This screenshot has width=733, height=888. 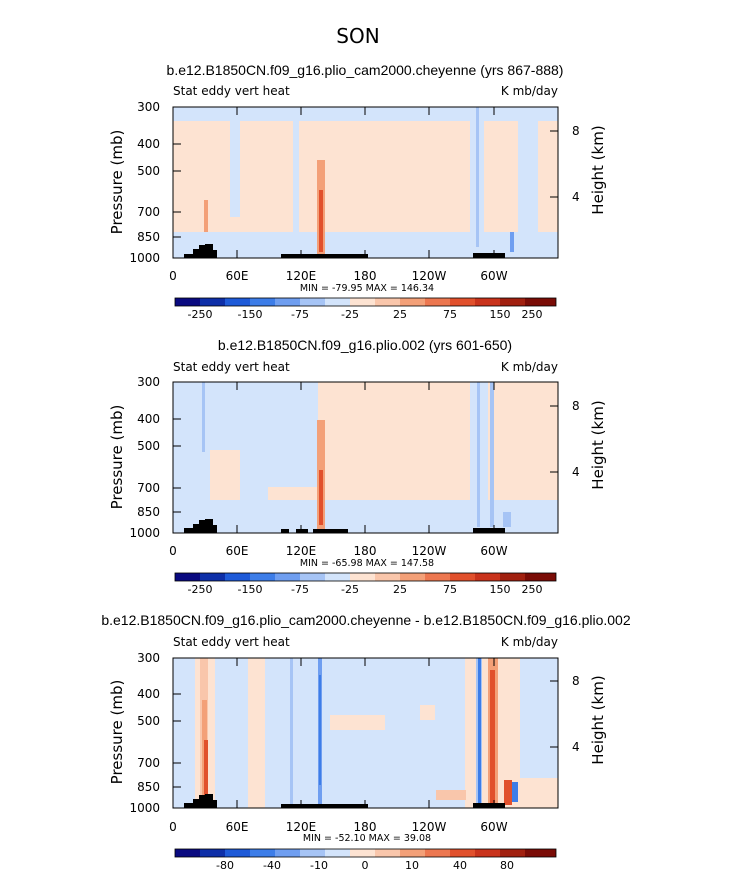 What do you see at coordinates (148, 382) in the screenshot?
I see `panel-2-y-tick-label: 300` at bounding box center [148, 382].